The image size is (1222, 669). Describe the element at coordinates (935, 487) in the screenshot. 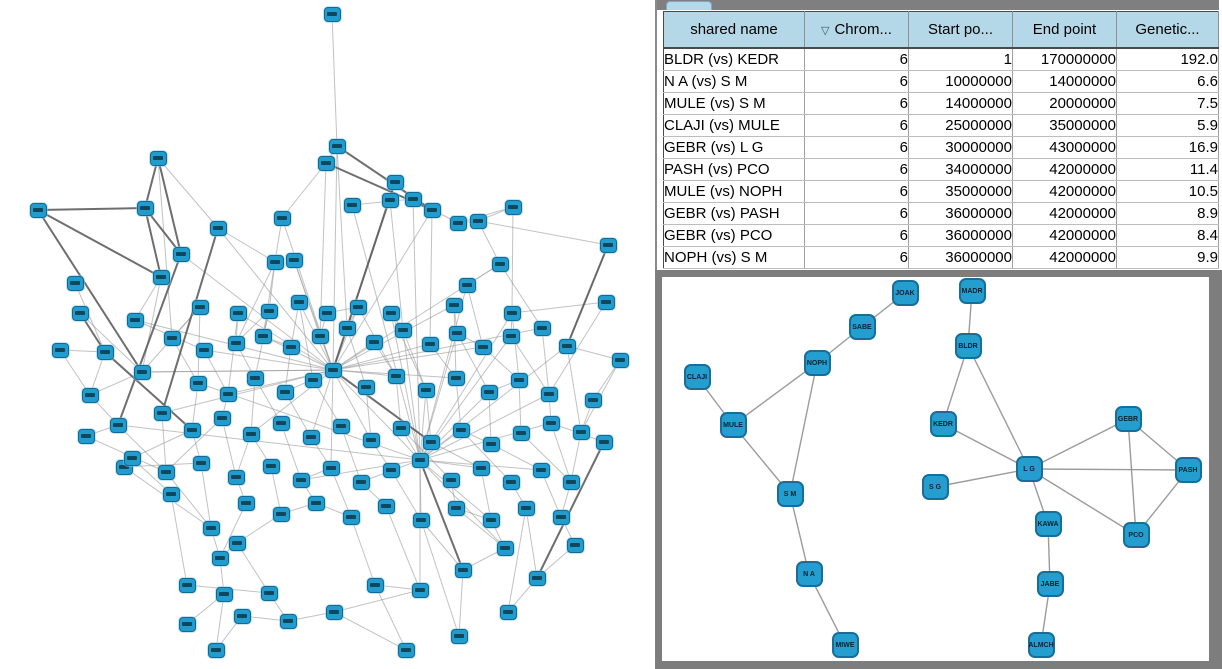

I see `network-node-s-g: S G` at that location.